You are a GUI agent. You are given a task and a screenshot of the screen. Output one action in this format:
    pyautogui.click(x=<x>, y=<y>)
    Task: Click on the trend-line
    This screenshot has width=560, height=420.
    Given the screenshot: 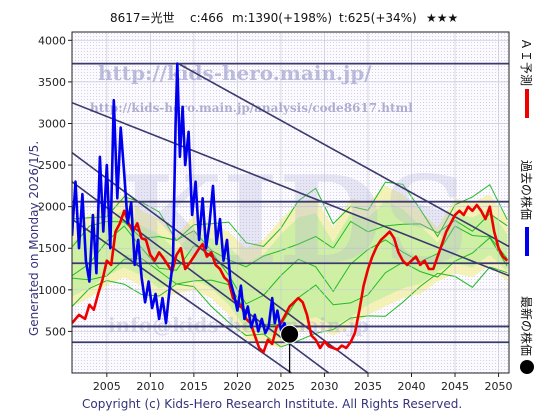 What is the action you would take?
    pyautogui.click(x=182, y=295)
    